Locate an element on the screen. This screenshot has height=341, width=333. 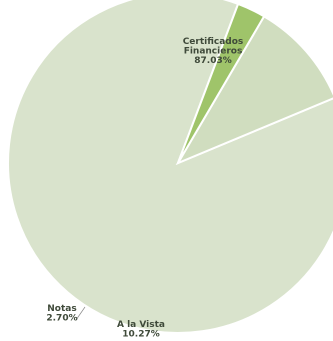
slice-value-0: 87.03% is located at coordinates (213, 61).